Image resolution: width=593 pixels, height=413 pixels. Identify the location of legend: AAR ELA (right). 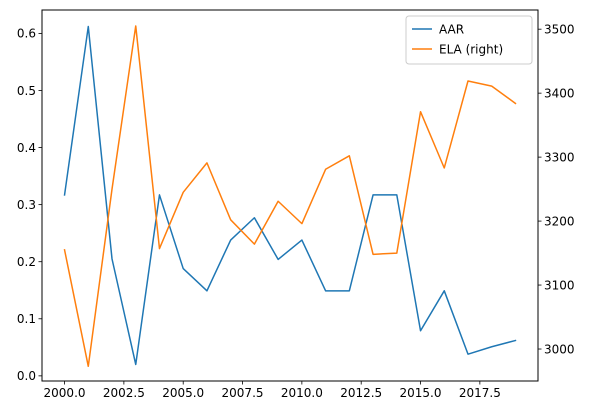
(469, 40).